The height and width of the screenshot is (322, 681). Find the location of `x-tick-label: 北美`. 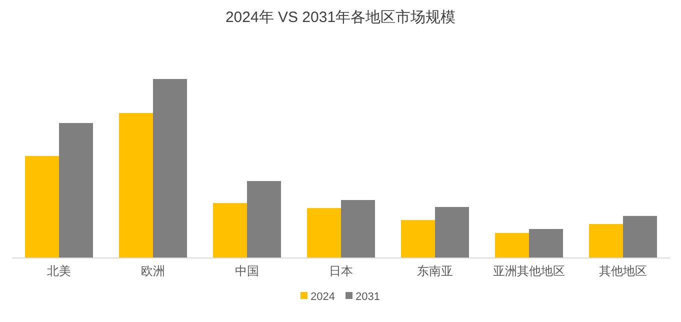

x-tick-label: 北美 is located at coordinates (59, 271).